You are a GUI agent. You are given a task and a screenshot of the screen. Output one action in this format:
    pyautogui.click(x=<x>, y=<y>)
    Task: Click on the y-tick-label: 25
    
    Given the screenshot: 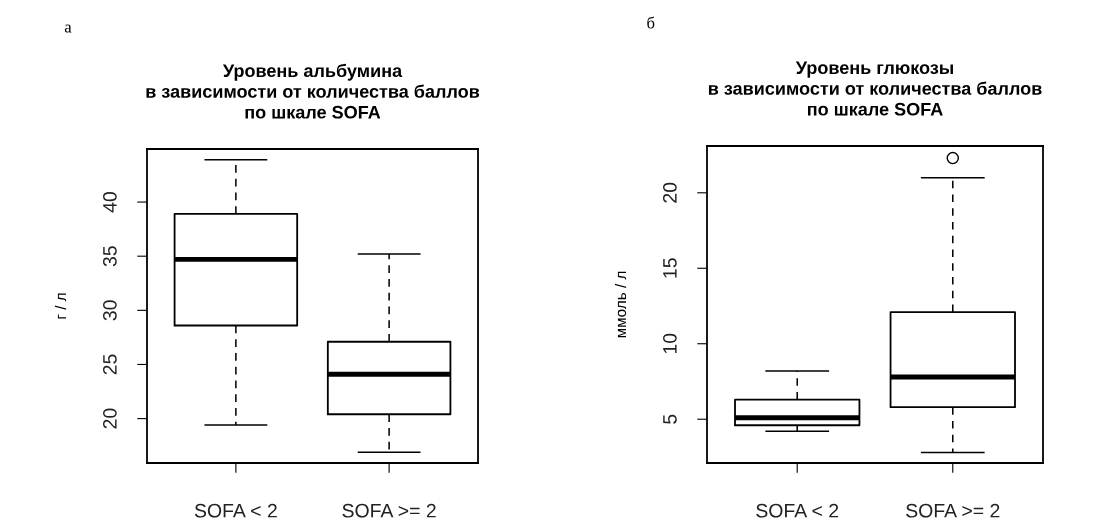 What is the action you would take?
    pyautogui.click(x=110, y=364)
    